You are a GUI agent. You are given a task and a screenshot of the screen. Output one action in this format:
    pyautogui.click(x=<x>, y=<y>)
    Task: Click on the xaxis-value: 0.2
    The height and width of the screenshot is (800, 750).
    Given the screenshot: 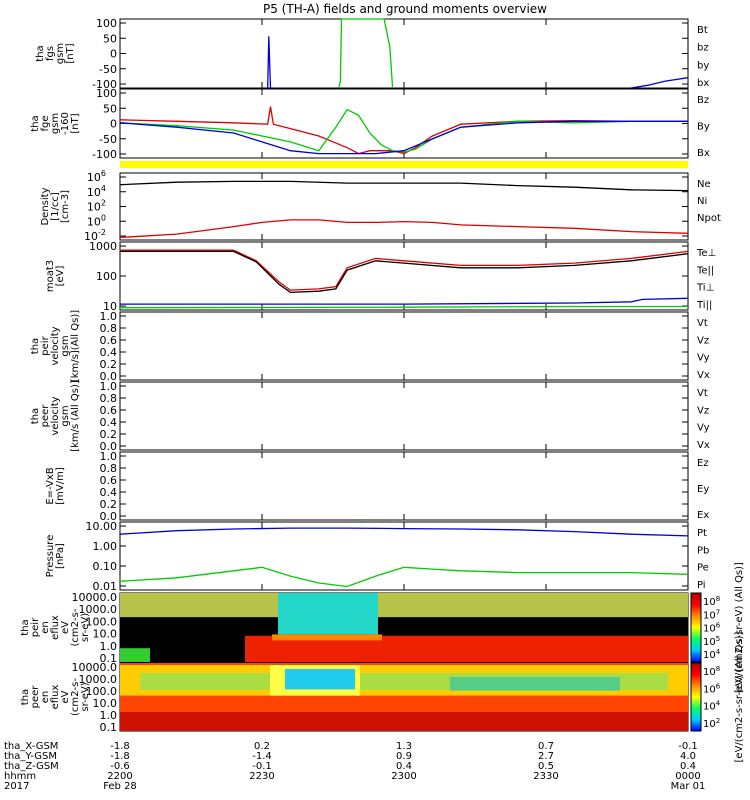 What is the action you would take?
    pyautogui.click(x=262, y=746)
    